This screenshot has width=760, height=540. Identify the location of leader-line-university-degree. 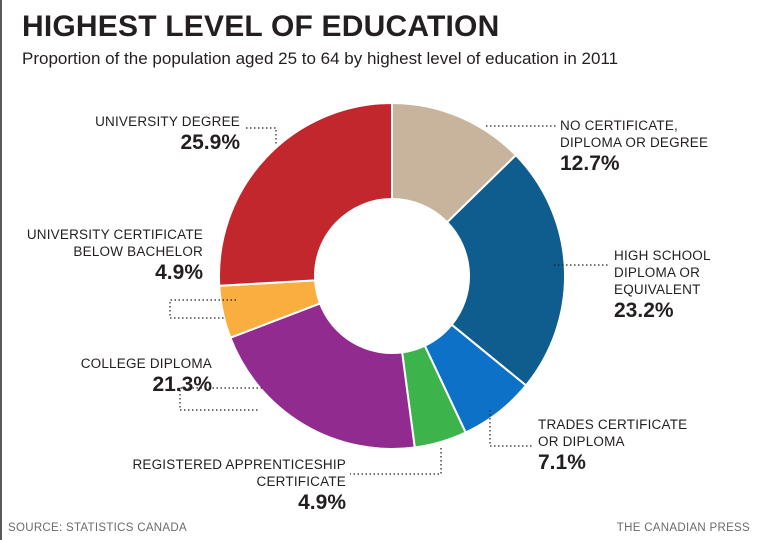
(261, 136).